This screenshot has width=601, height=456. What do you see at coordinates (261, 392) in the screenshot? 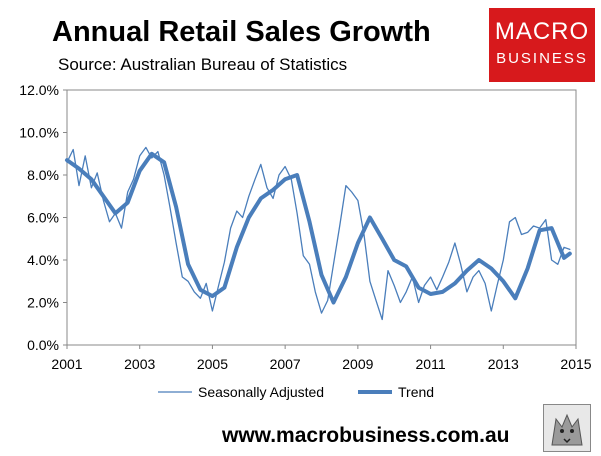
I see `legend-label: Seasonally Adjusted` at bounding box center [261, 392].